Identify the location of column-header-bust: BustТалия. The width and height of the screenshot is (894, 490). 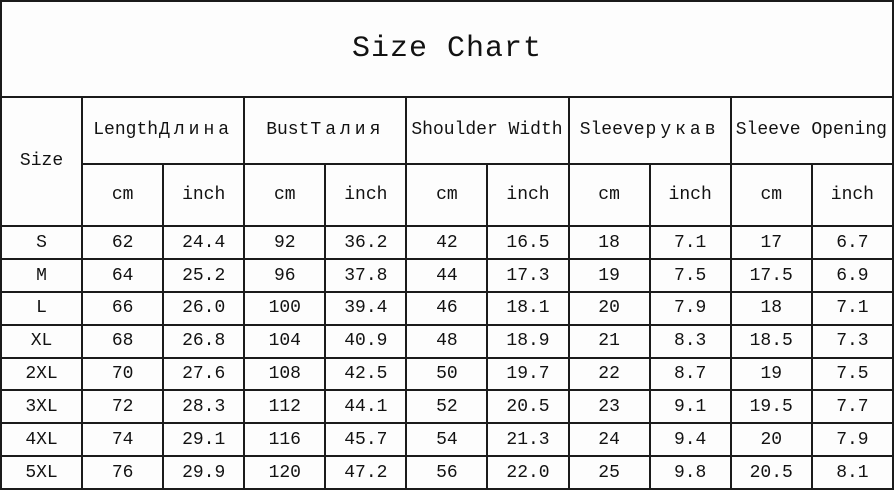
(325, 130).